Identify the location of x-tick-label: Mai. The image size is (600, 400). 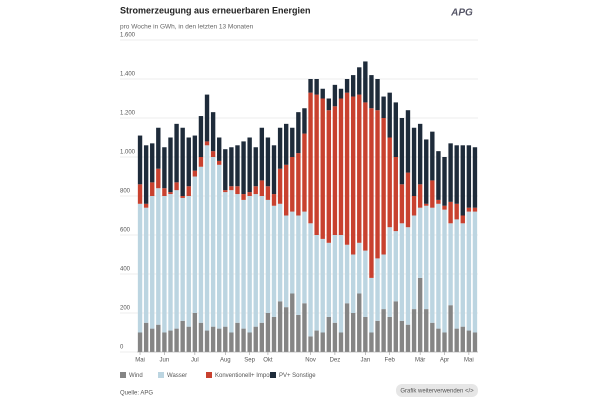
(140, 361).